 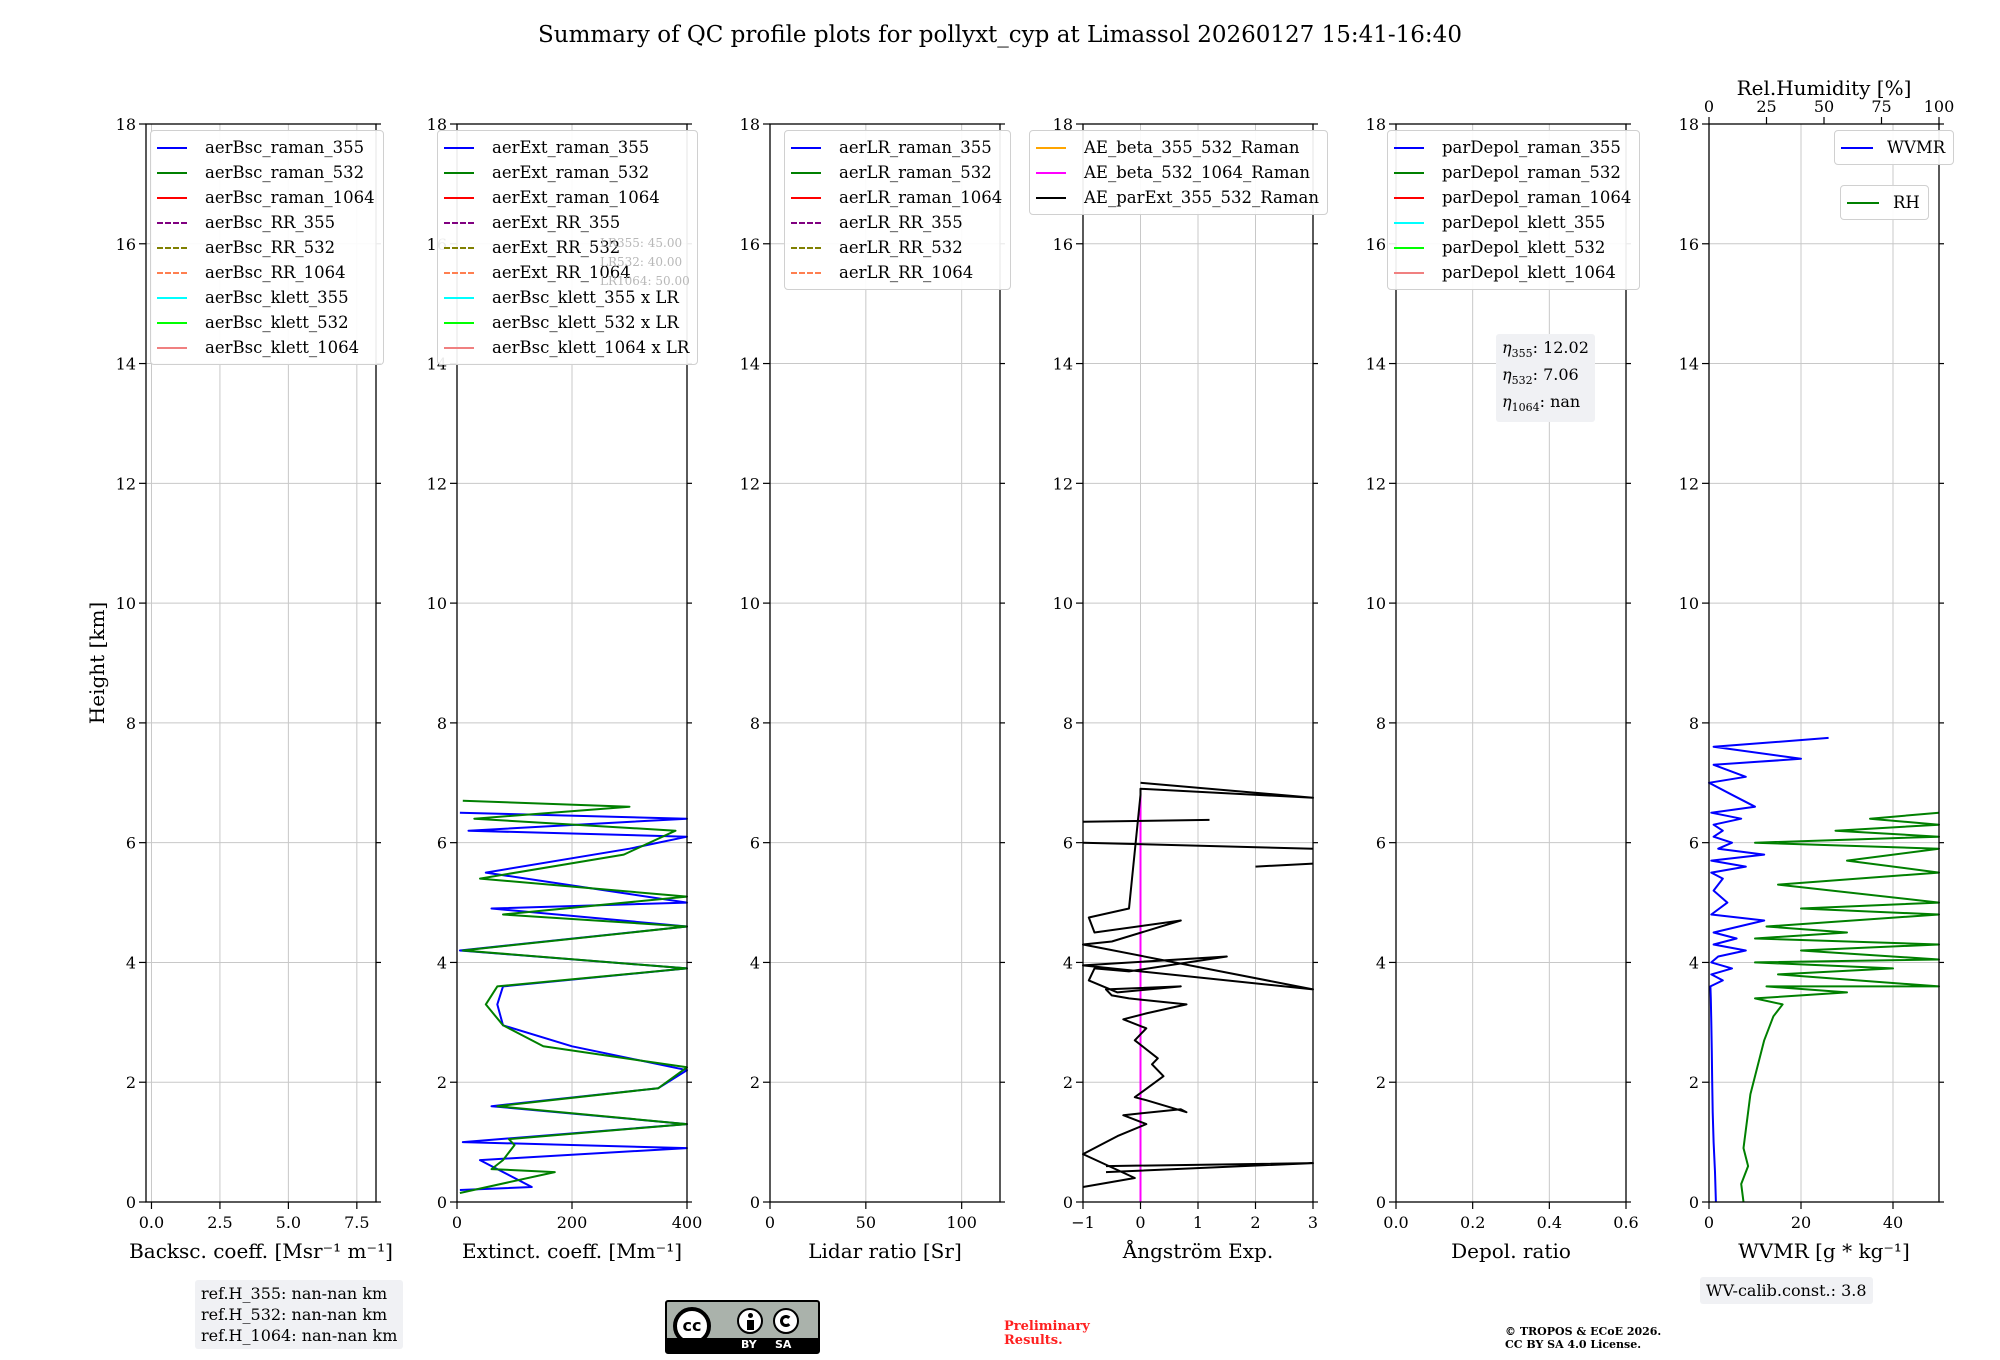 I want to click on legend-entry: parDepol_klett_355, so click(x=1512, y=222).